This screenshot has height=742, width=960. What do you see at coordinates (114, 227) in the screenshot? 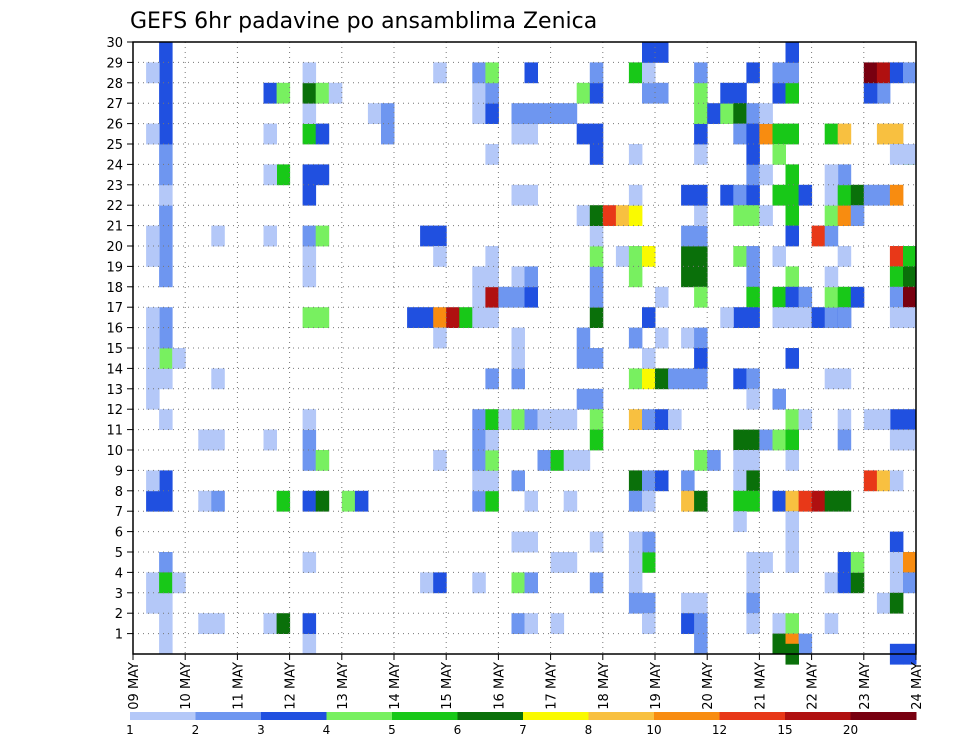
I see `y-tick-label: 21` at bounding box center [114, 227].